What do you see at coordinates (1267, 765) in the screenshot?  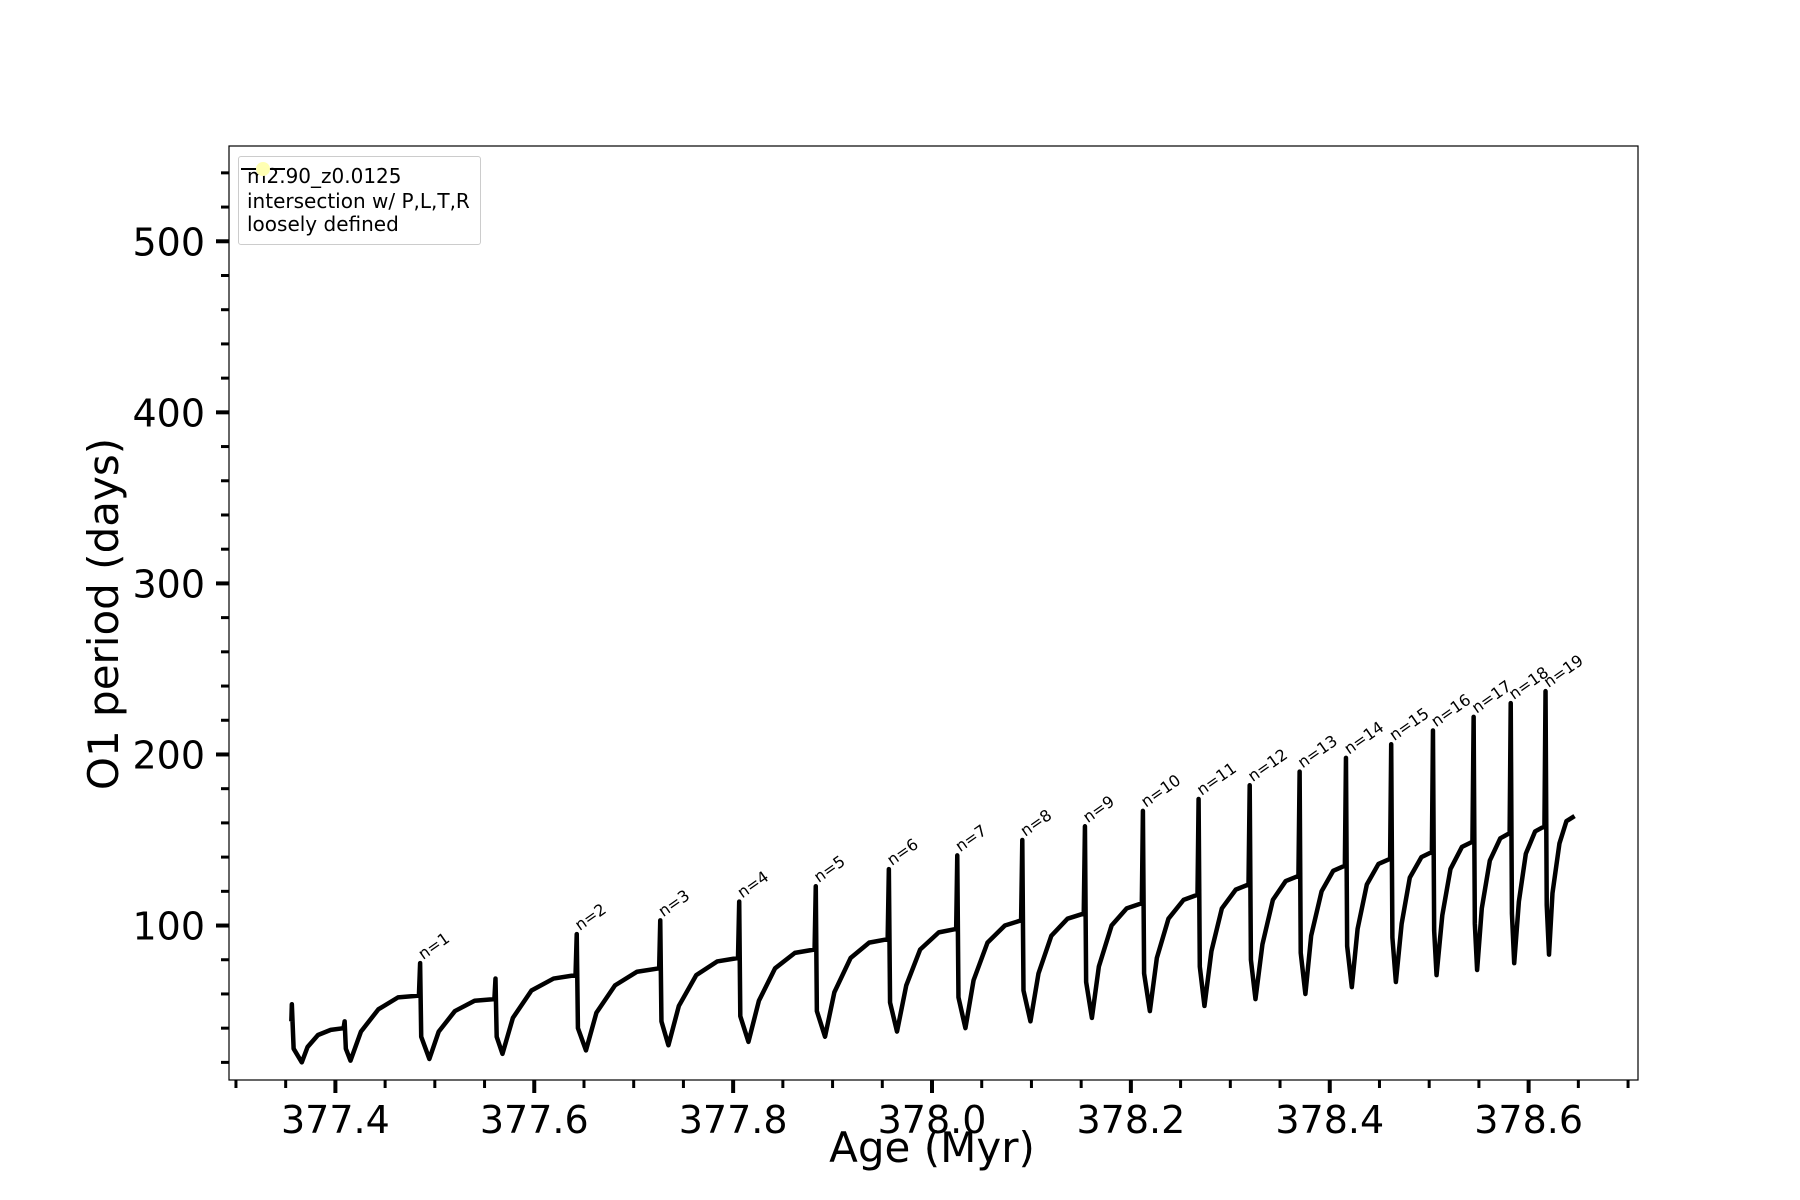 I see `annotation: n=12` at bounding box center [1267, 765].